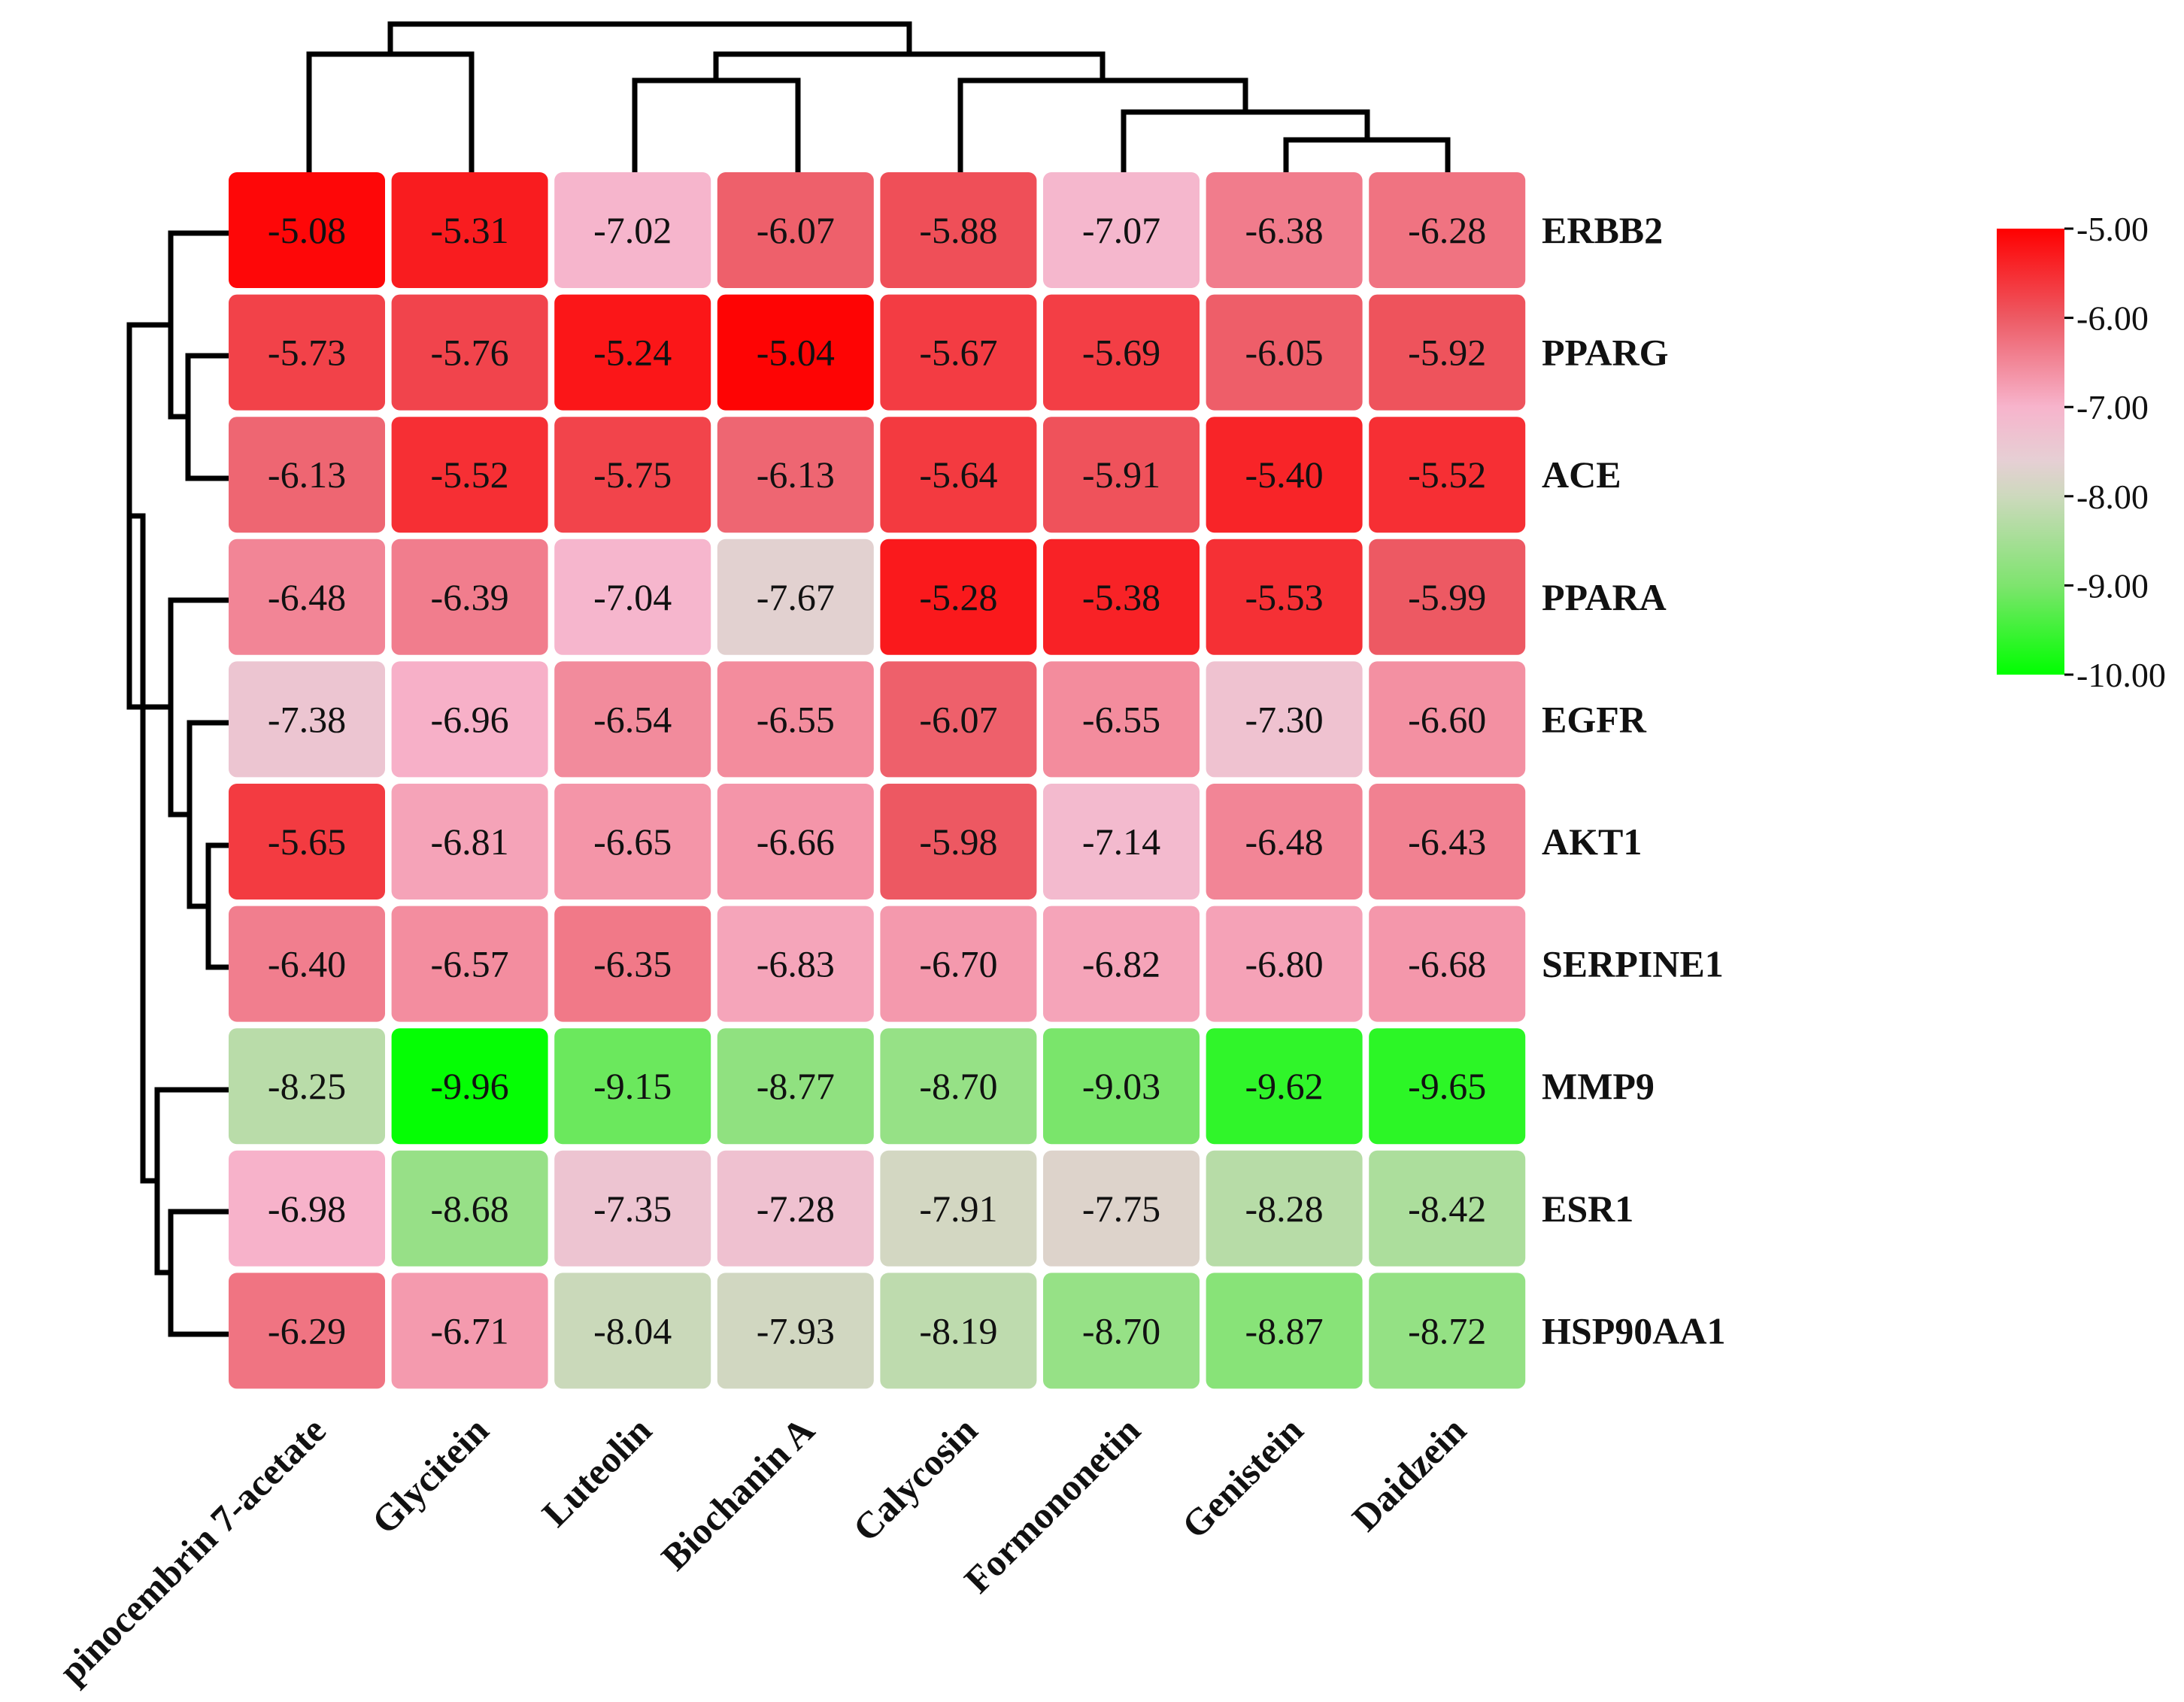 Image resolution: width=2184 pixels, height=1702 pixels. What do you see at coordinates (632, 230) in the screenshot?
I see `cell-value-label: -7.02` at bounding box center [632, 230].